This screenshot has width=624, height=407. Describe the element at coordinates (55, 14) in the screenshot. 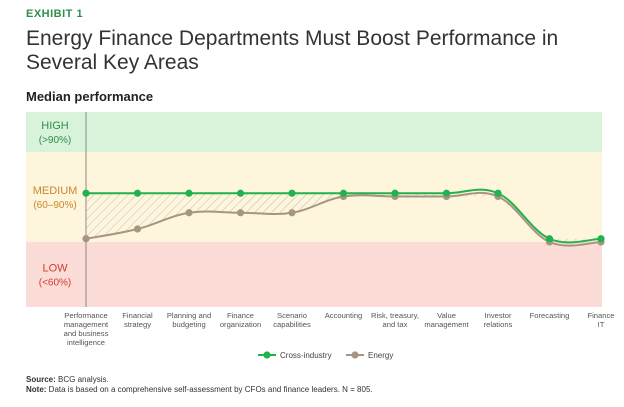

I see `exhibit-label: EXHIBIT 1` at that location.